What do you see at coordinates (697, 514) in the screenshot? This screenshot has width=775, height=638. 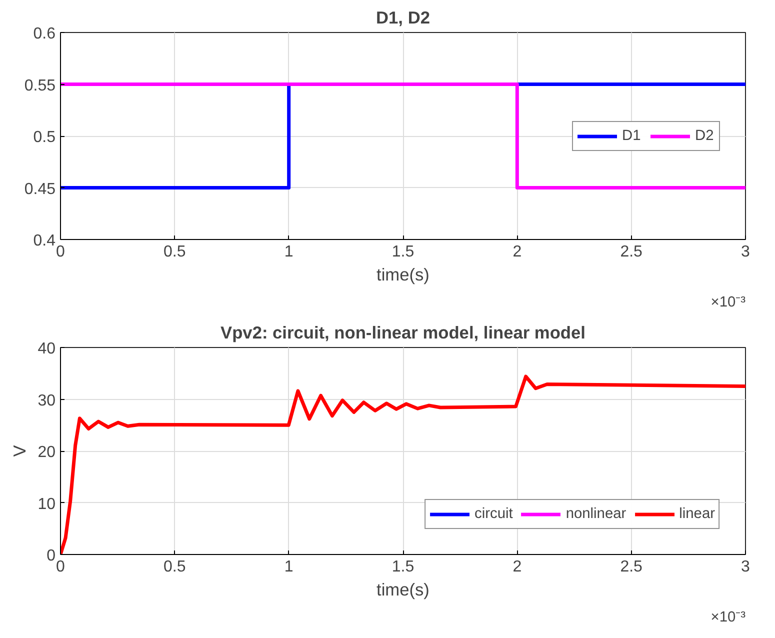 I see `legend-label: linear` at bounding box center [697, 514].